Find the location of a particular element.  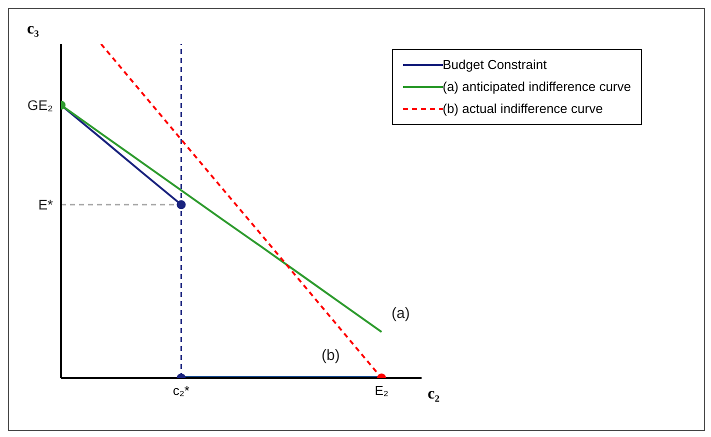

legend-label: (b) actual indifference curve is located at coordinates (522, 109).